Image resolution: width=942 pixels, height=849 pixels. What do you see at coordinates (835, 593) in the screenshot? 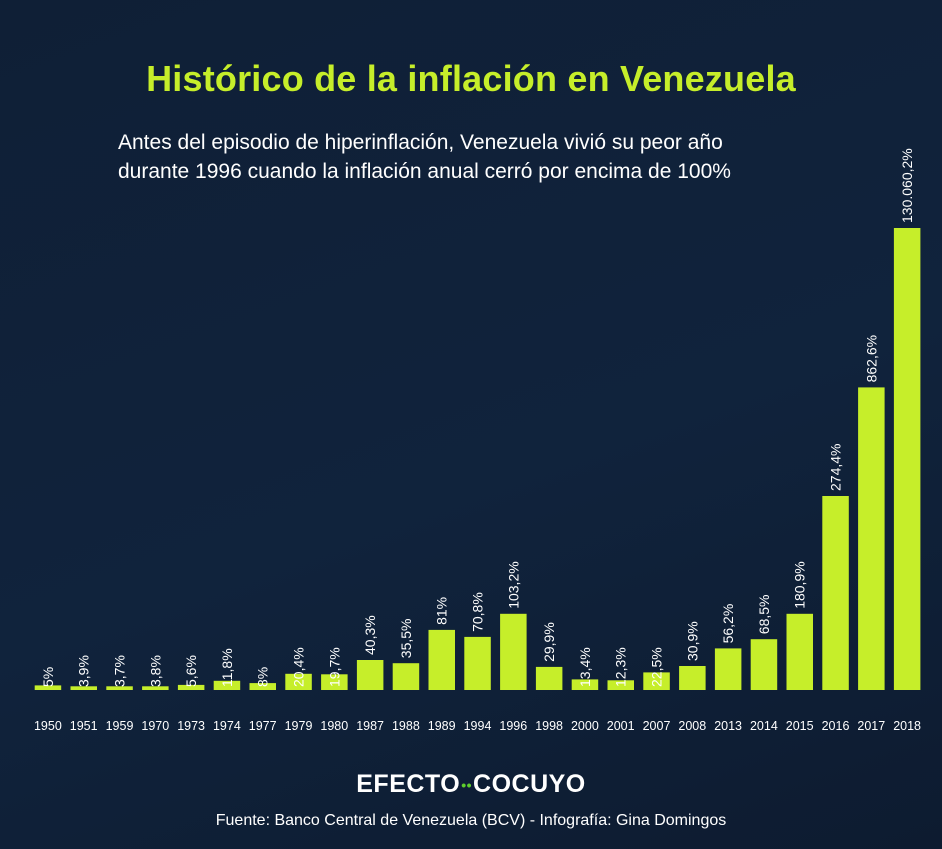
I see `bar-2016` at bounding box center [835, 593].